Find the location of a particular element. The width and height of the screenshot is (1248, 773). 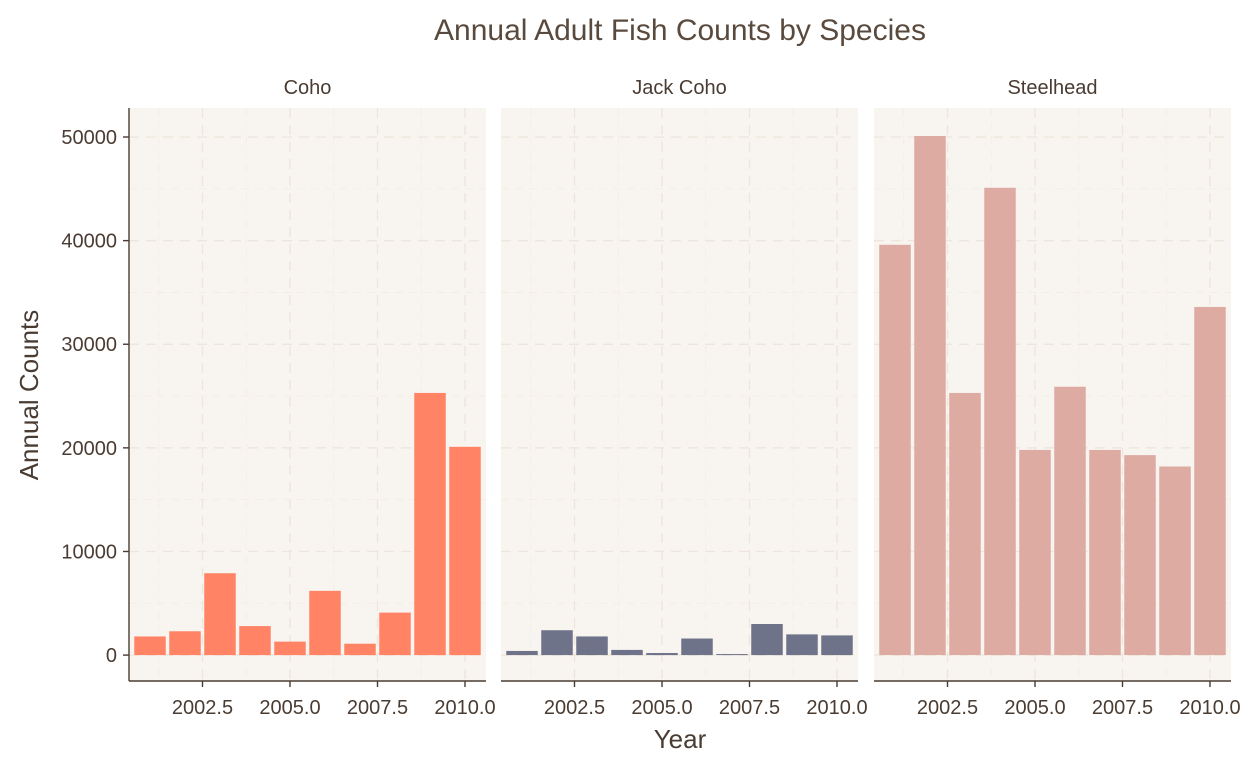

facet-label: Coho is located at coordinates (308, 88).